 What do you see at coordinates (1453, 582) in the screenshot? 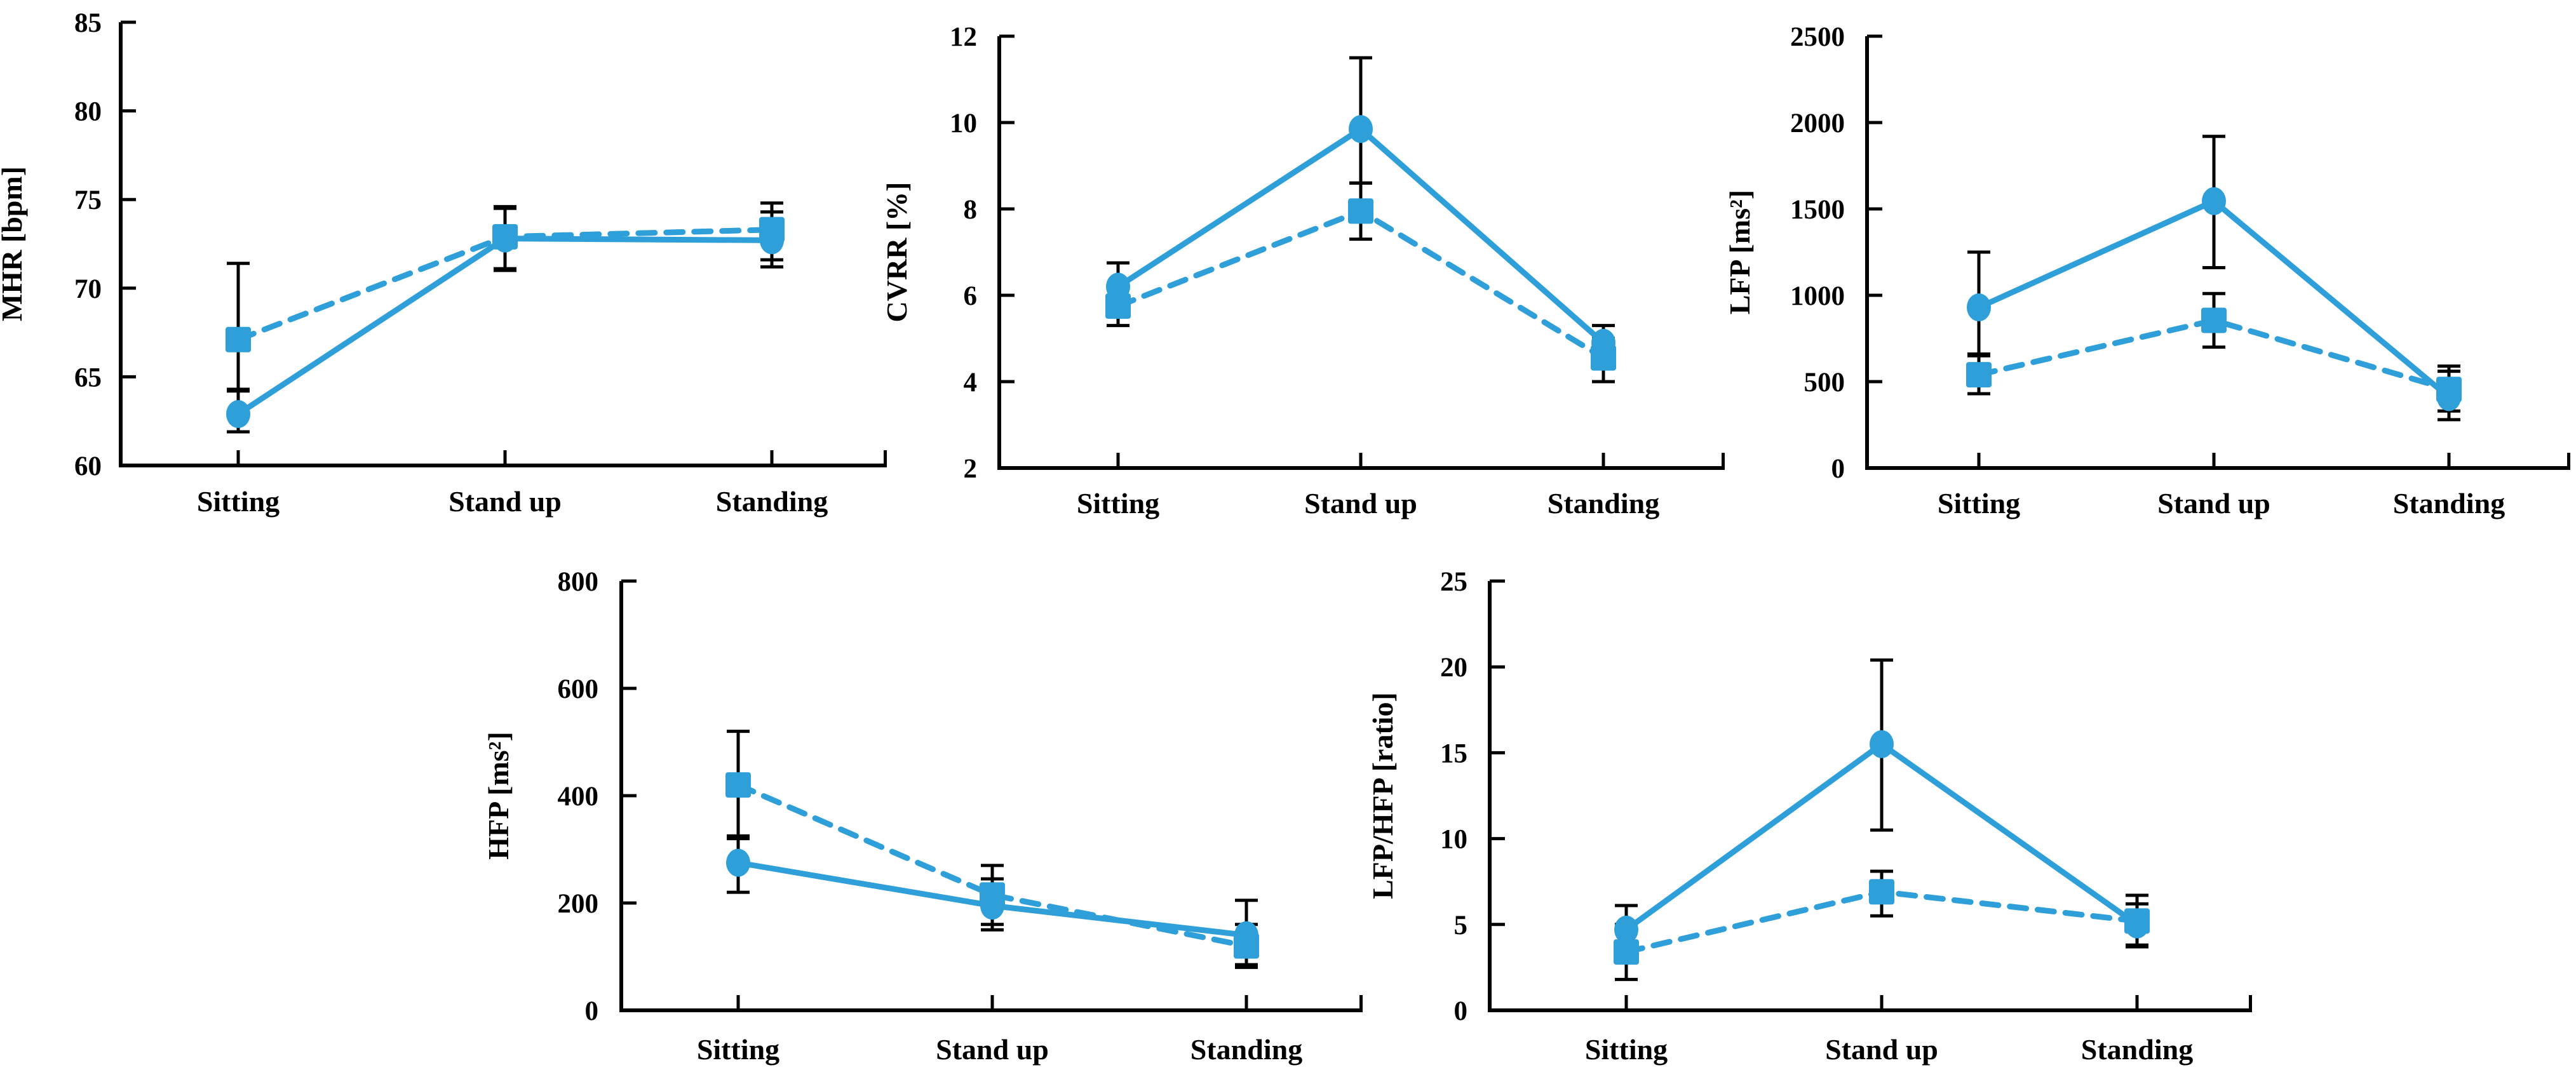
I see `y-tick-label: 25` at bounding box center [1453, 582].